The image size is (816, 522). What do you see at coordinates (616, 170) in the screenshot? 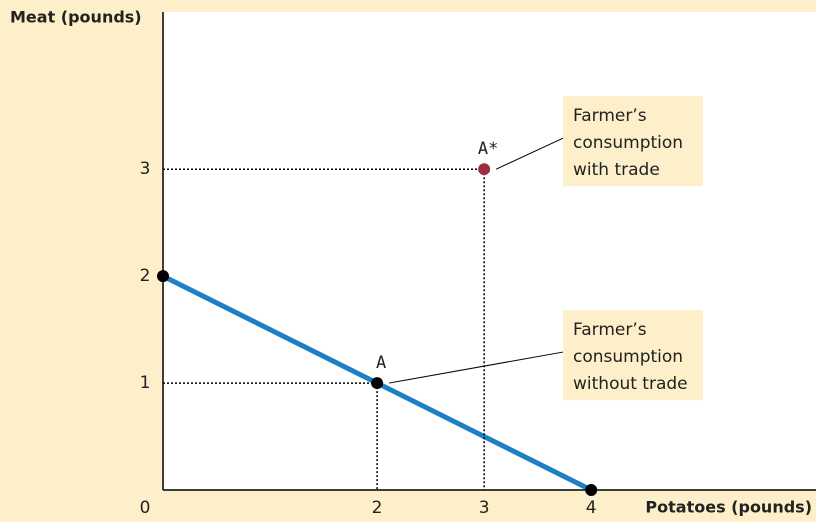
I see `annotation-text: with trade` at bounding box center [616, 170].